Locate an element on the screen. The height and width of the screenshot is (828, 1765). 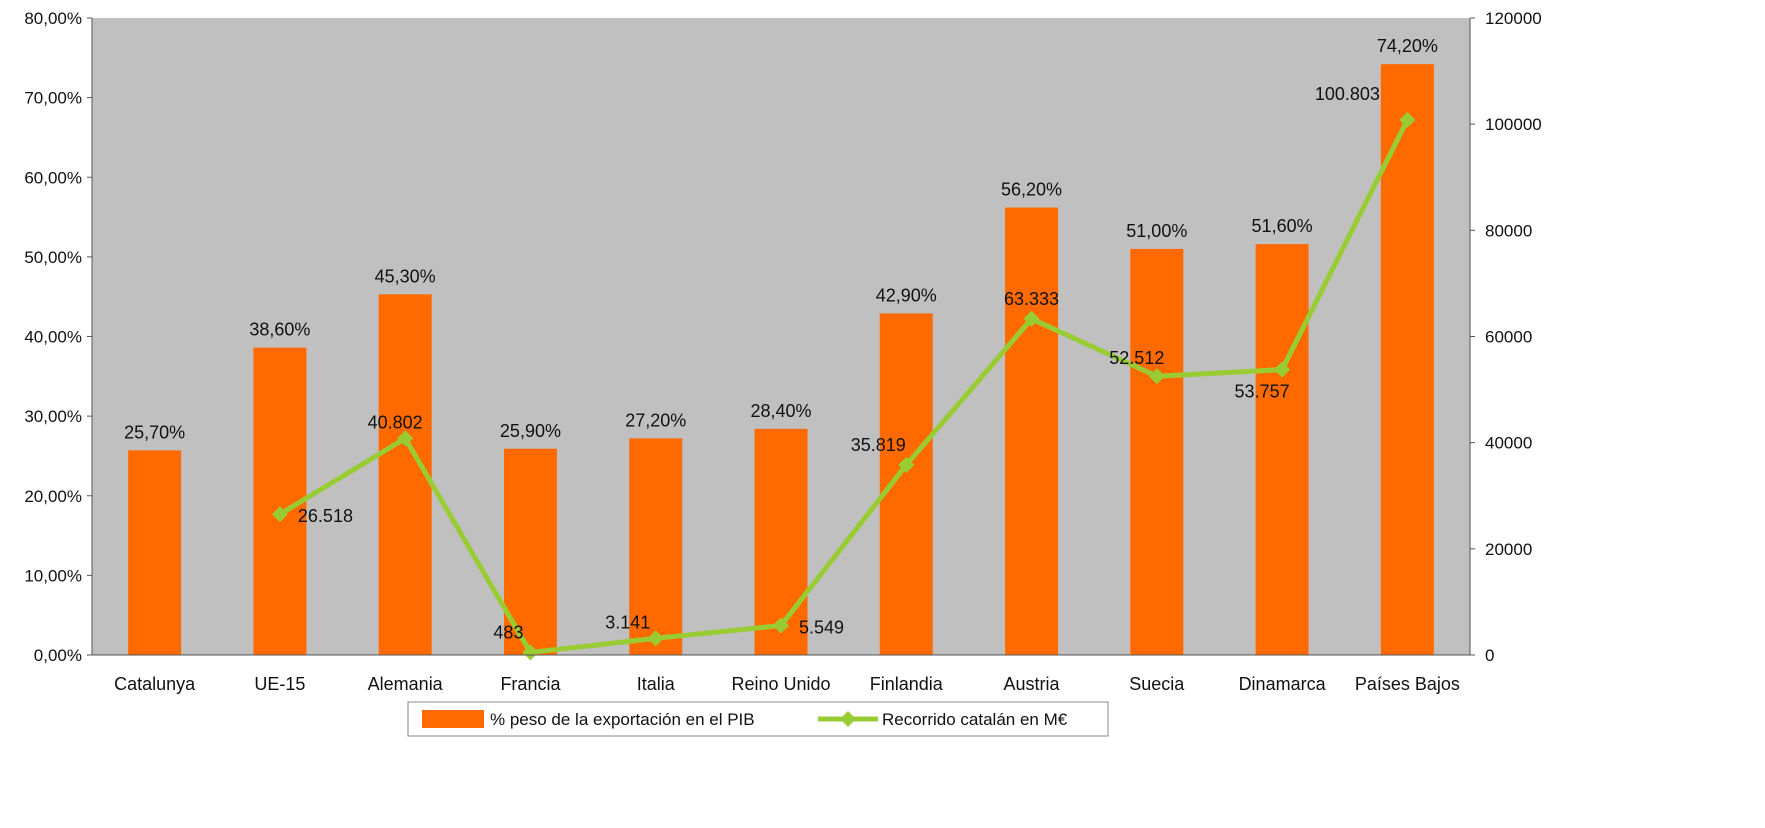
x-axis-category-label: Finlandia is located at coordinates (907, 684).